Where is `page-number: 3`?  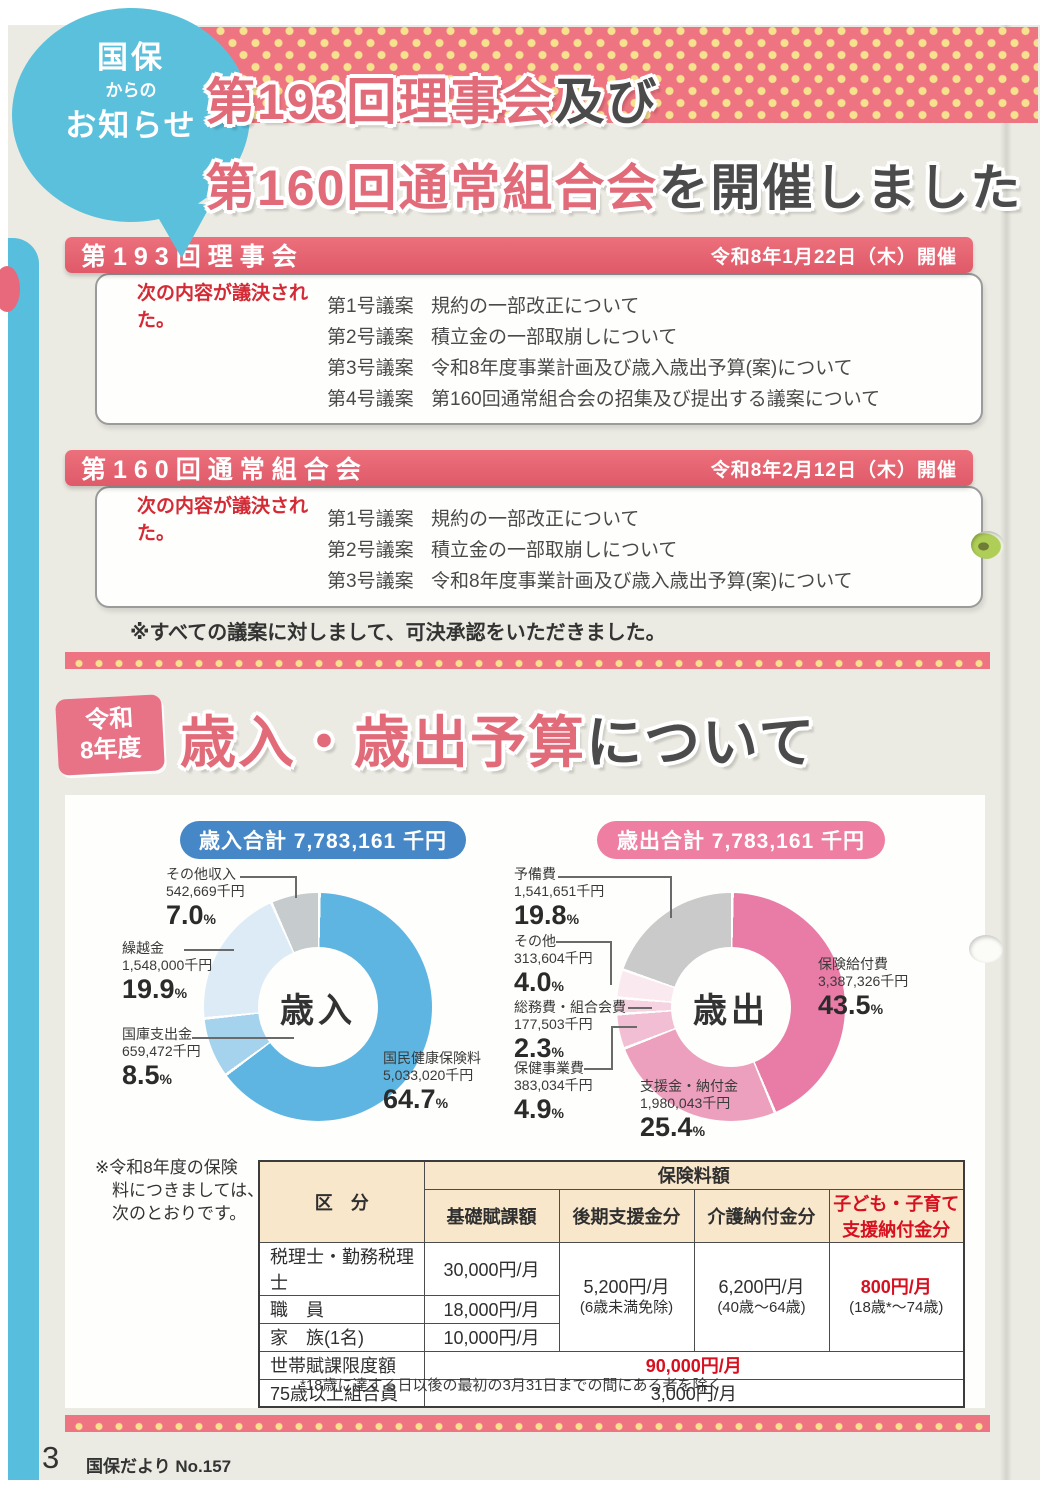
page-number: 3 is located at coordinates (51, 1457).